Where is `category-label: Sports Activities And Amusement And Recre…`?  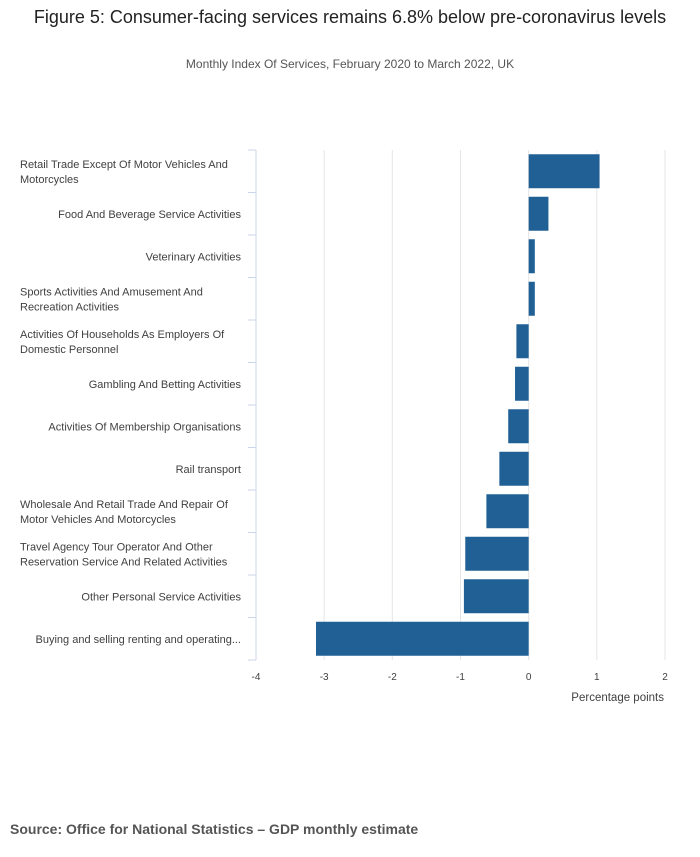
category-label: Sports Activities And Amusement And Recre… is located at coordinates (111, 299).